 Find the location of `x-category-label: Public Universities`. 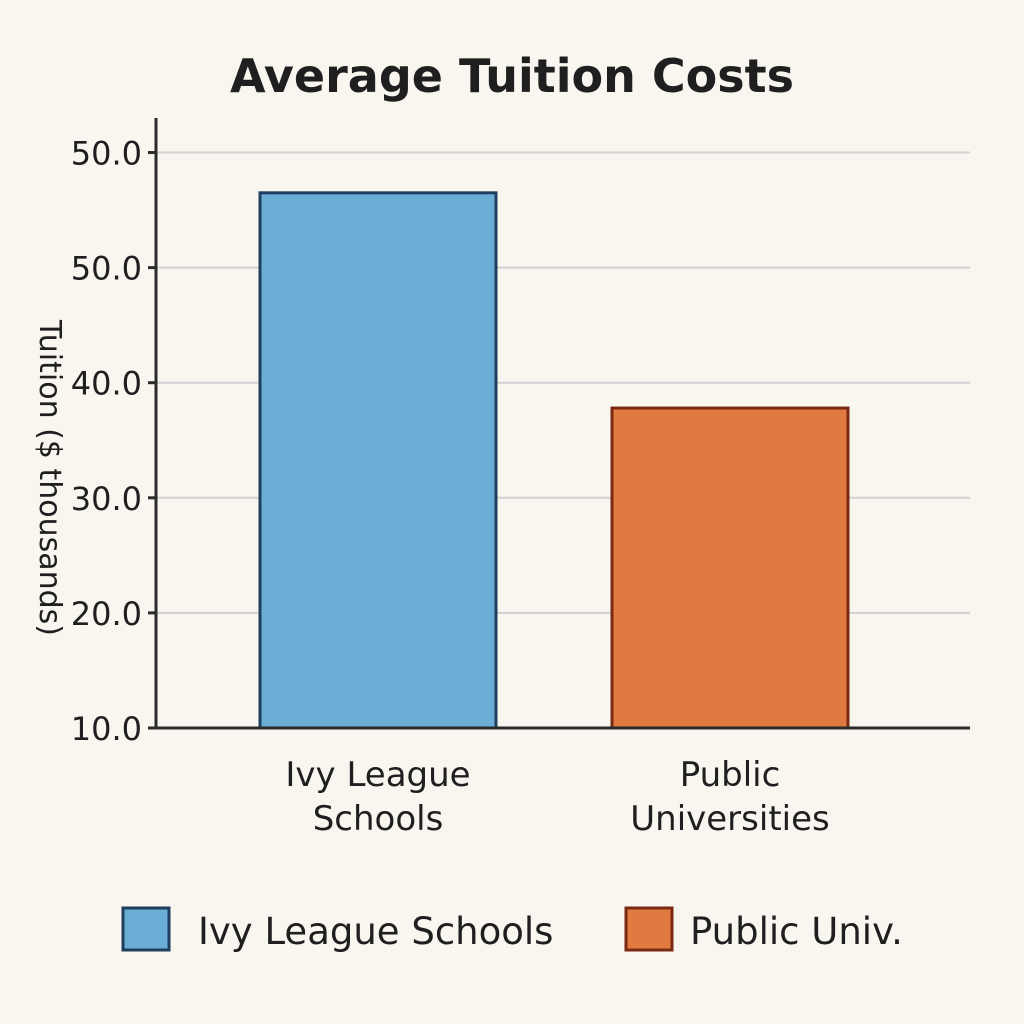

x-category-label: Public Universities is located at coordinates (729, 797).